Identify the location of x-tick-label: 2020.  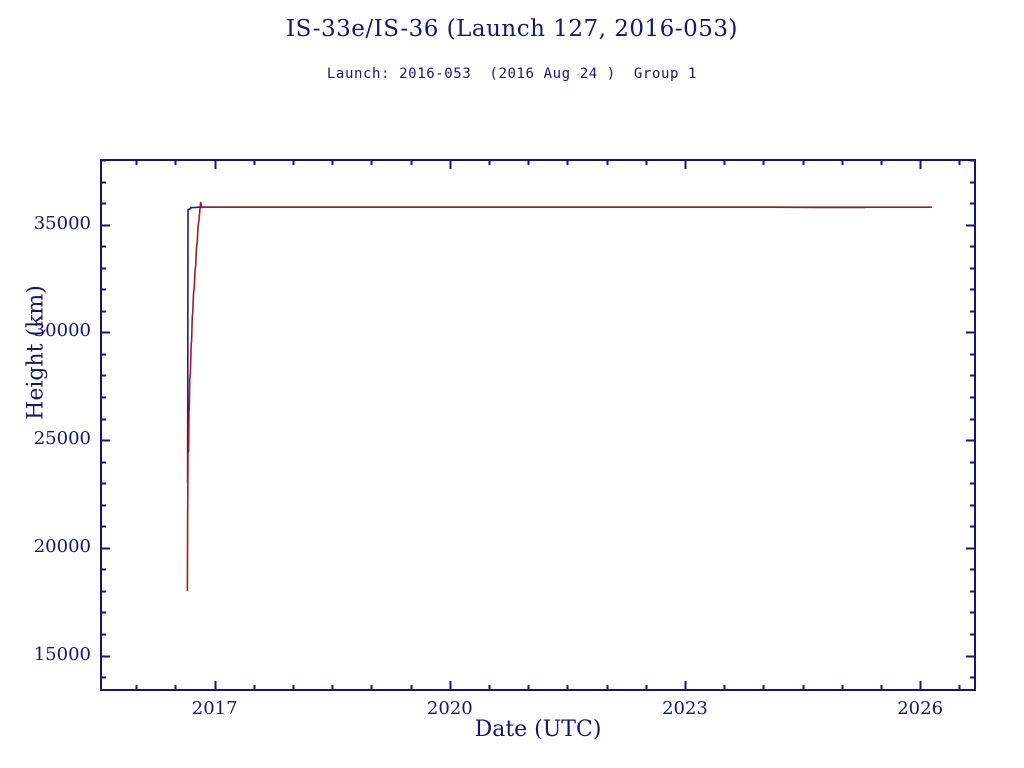
(449, 708).